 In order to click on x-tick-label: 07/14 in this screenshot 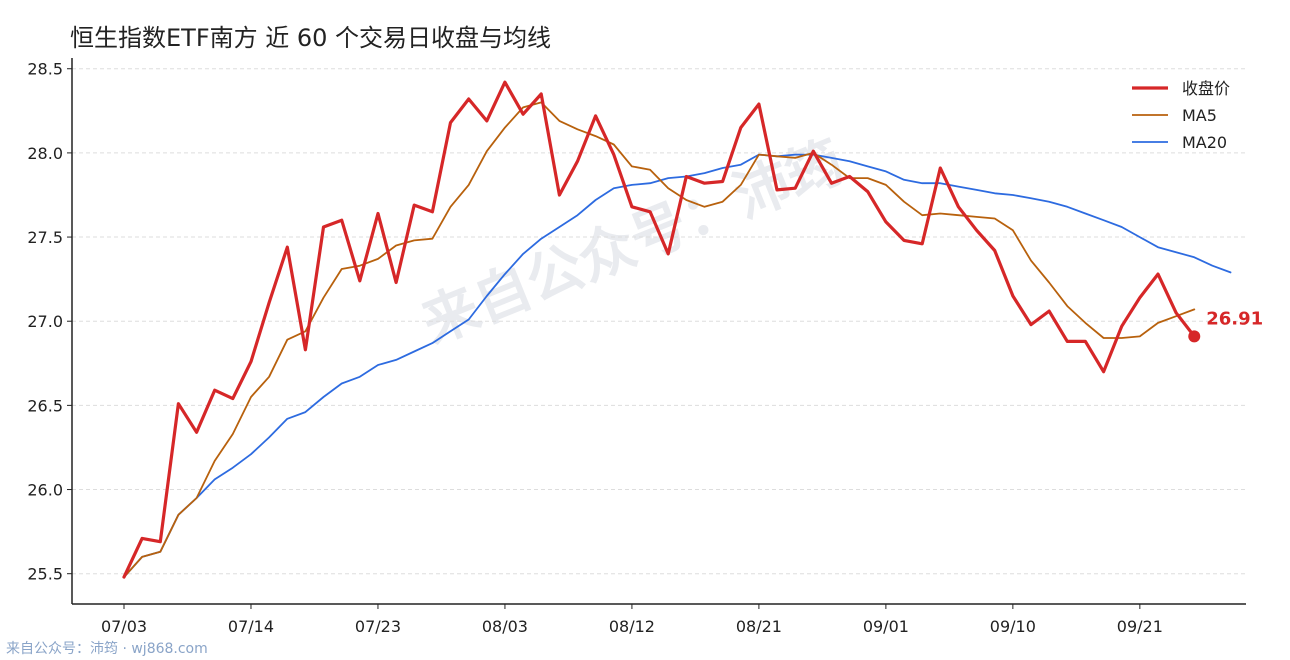, I will do `click(251, 626)`.